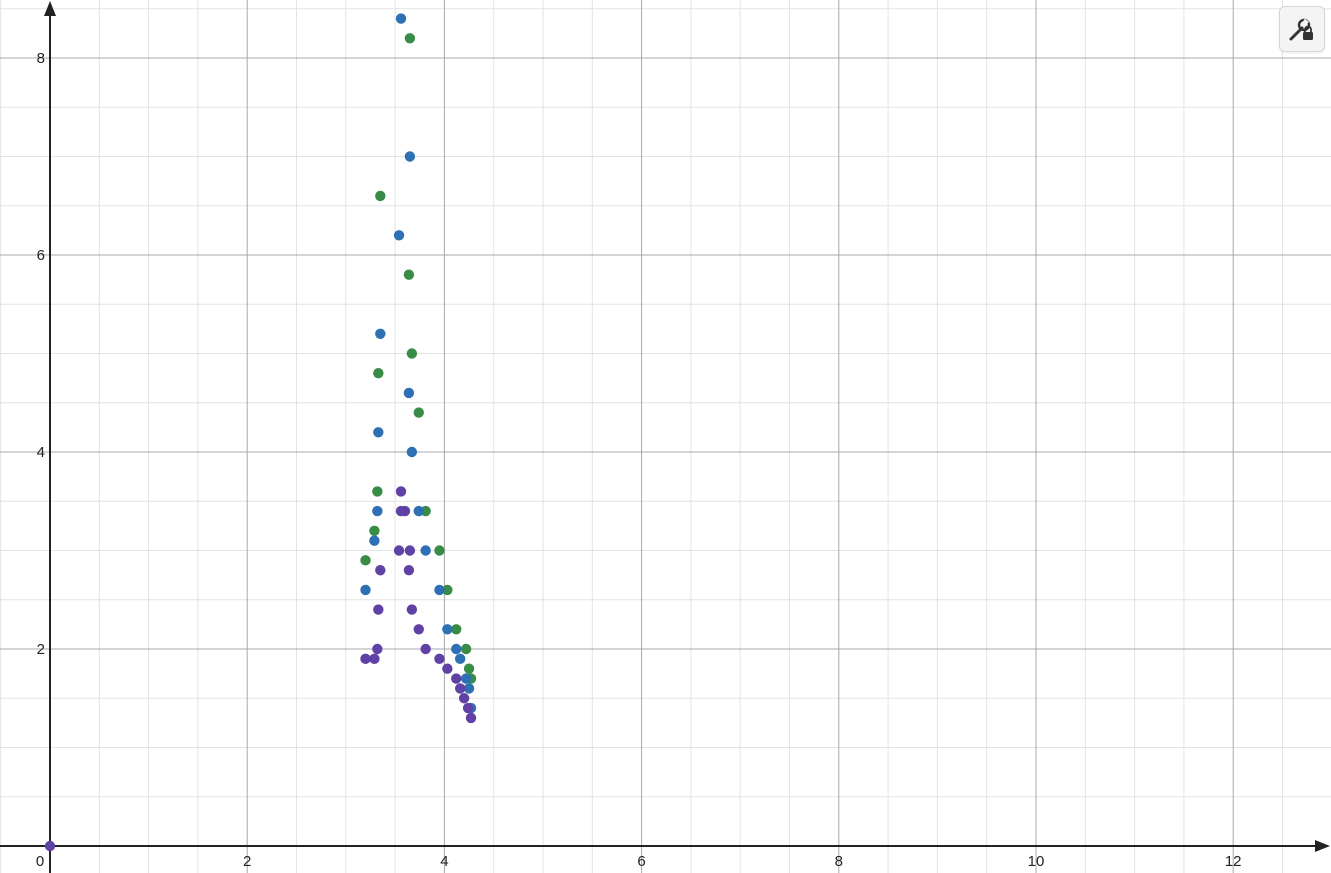 This screenshot has height=873, width=1331. What do you see at coordinates (41, 649) in the screenshot?
I see `y-tick-label: 2` at bounding box center [41, 649].